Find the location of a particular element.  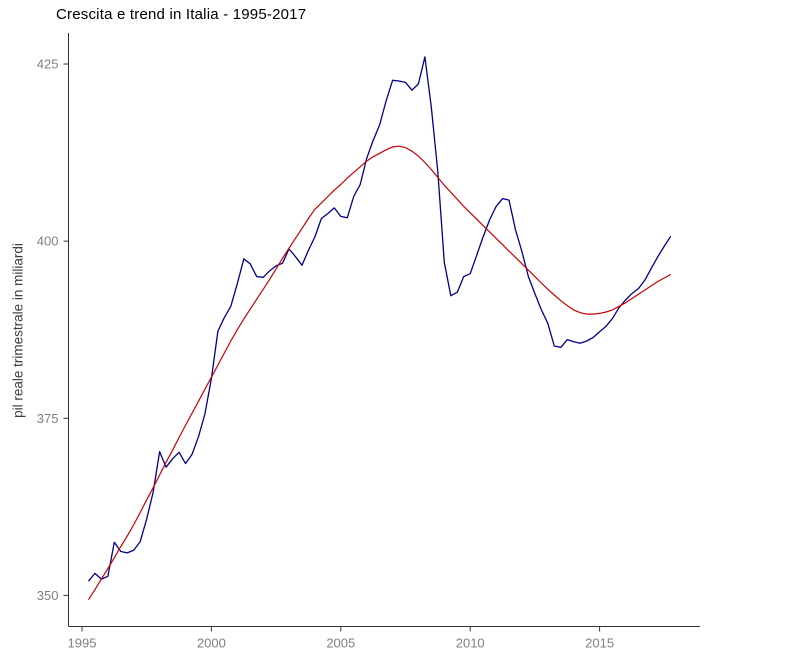

y-tick-label: 350 is located at coordinates (48, 595).